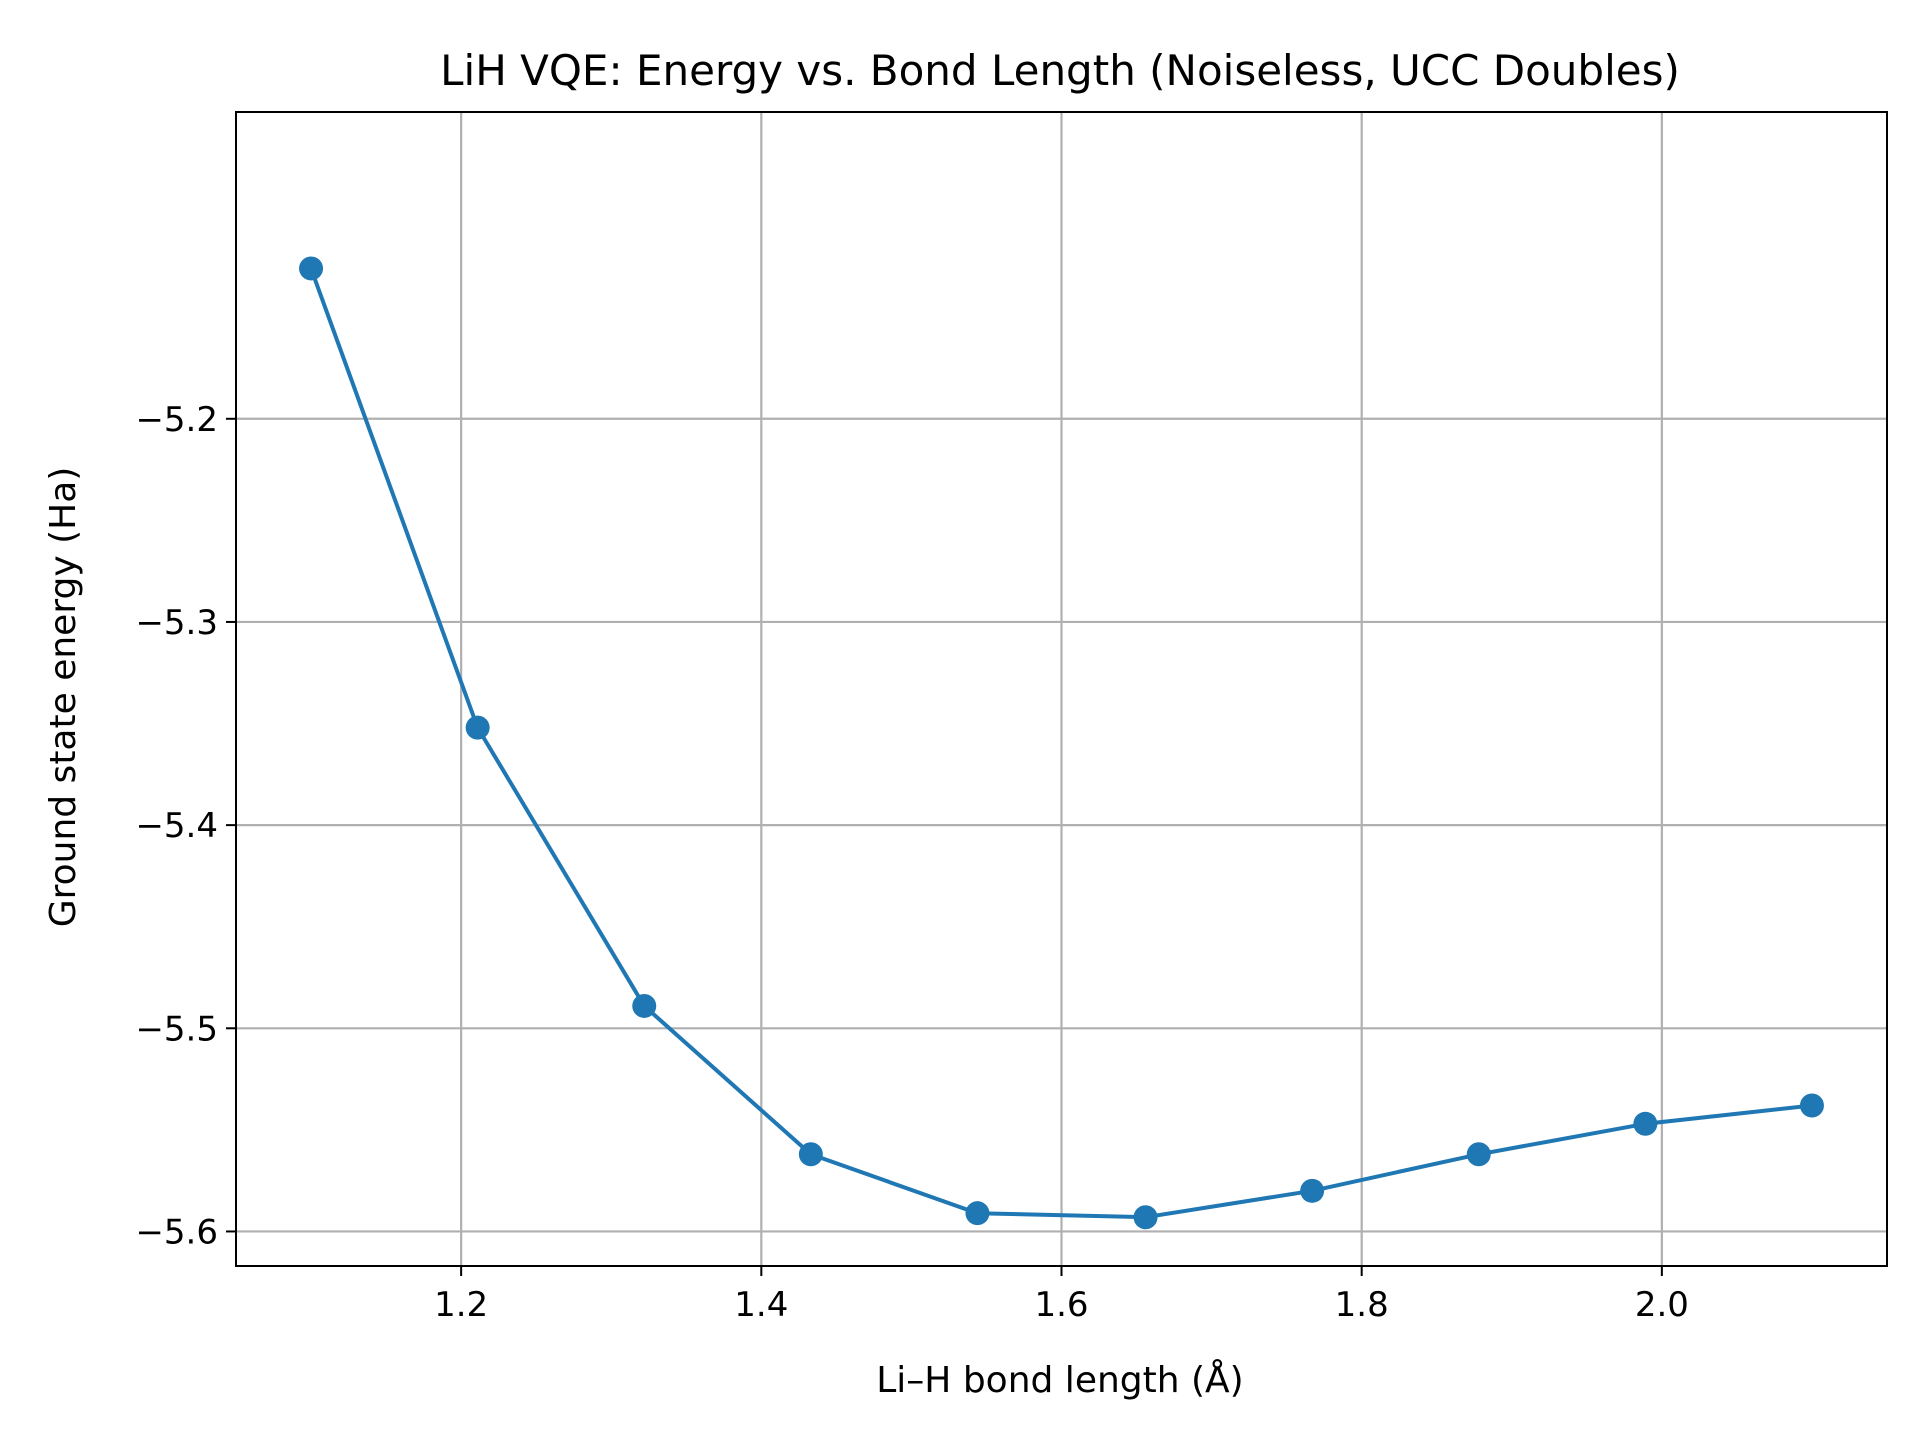 The height and width of the screenshot is (1440, 1920). Describe the element at coordinates (461, 1305) in the screenshot. I see `x-tick-label: 1.2` at that location.